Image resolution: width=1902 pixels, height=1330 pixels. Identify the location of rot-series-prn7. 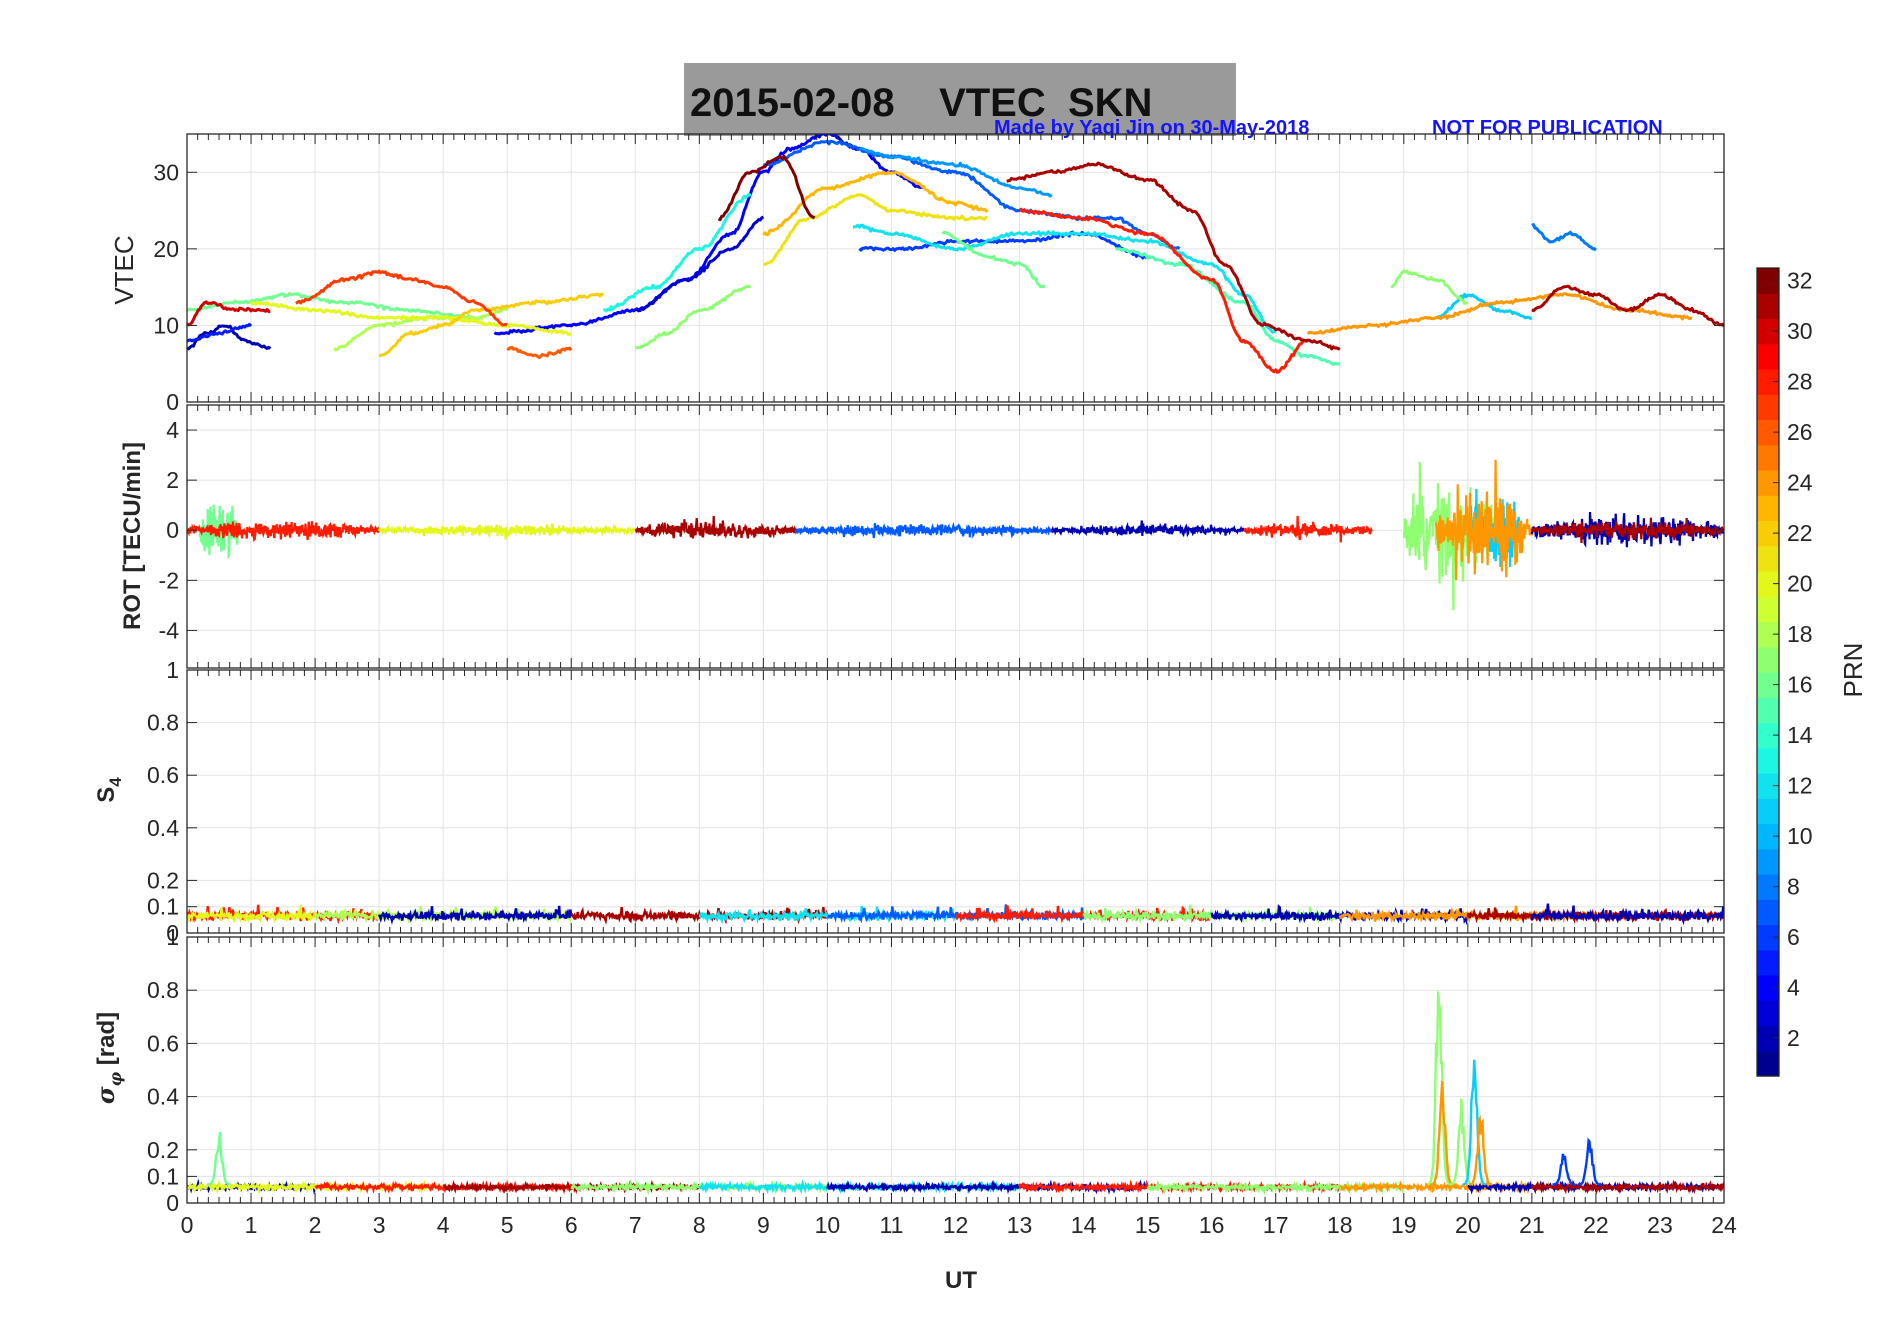
(923, 530).